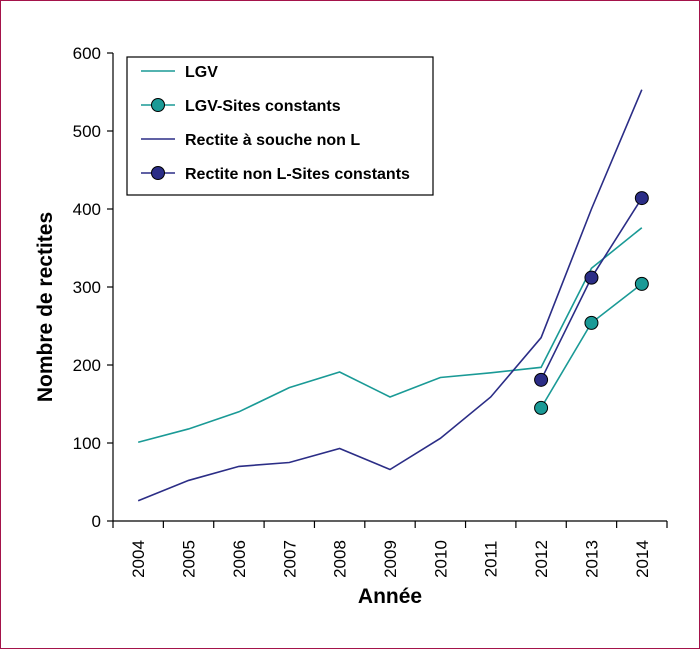 The height and width of the screenshot is (653, 700). What do you see at coordinates (96, 521) in the screenshot?
I see `y-tick-label: 0` at bounding box center [96, 521].